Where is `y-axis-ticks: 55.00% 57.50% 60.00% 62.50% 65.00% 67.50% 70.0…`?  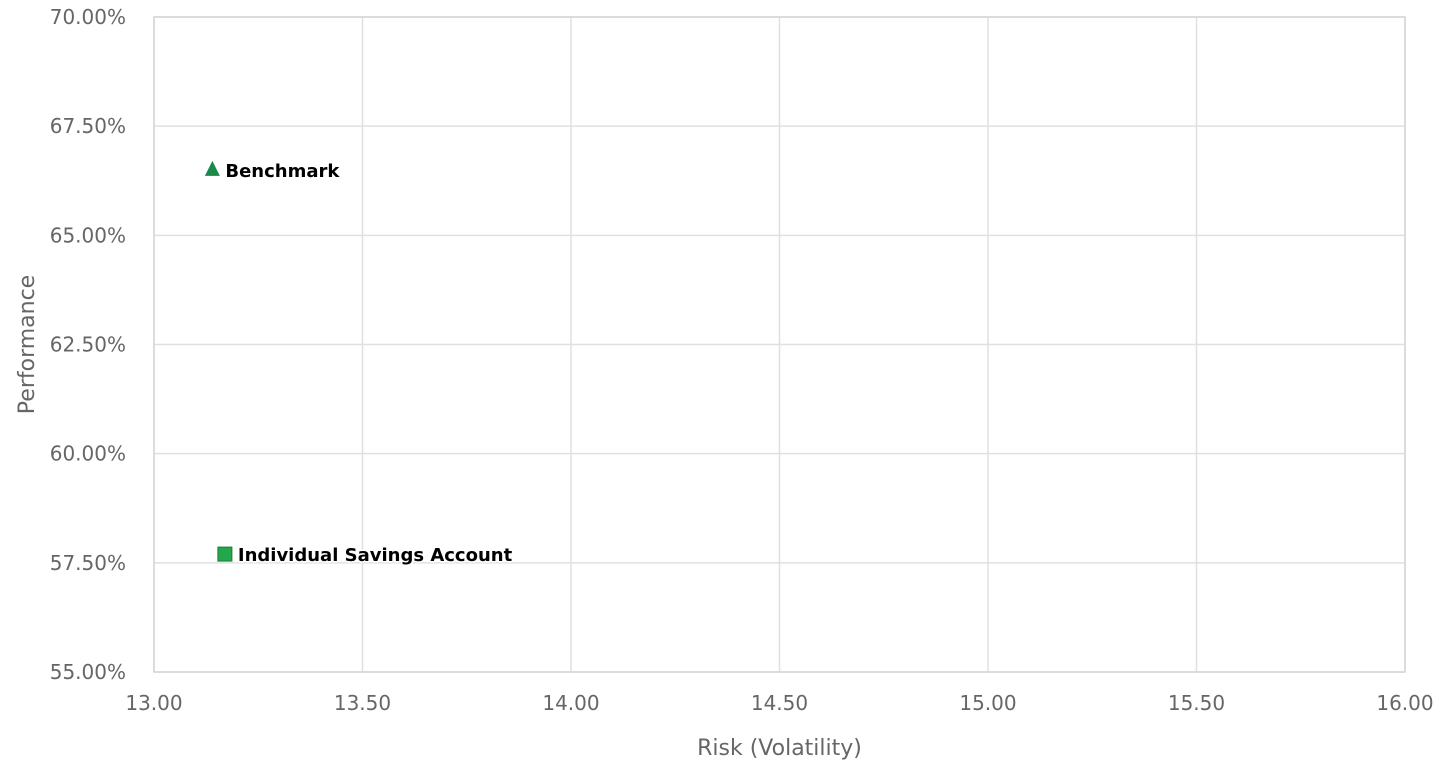 y-axis-ticks: 55.00% 57.50% 60.00% 62.50% 65.00% 67.50% 70.0… is located at coordinates (88, 344).